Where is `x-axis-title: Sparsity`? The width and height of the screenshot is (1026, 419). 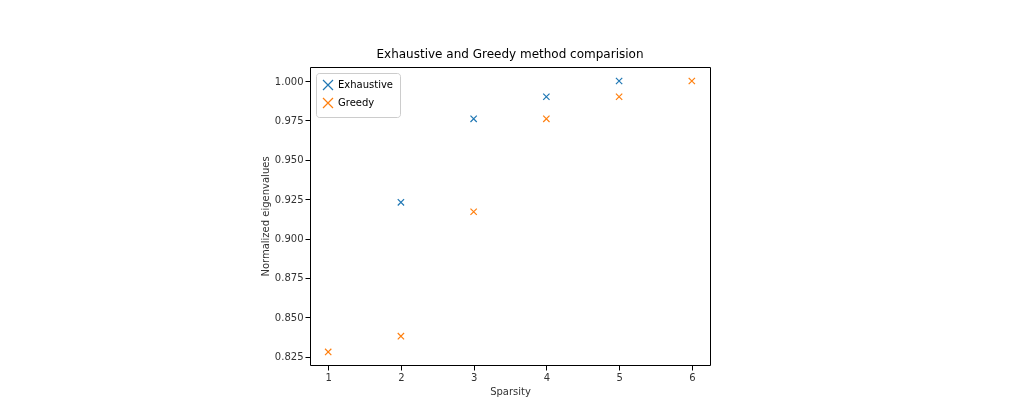 x-axis-title: Sparsity is located at coordinates (510, 391).